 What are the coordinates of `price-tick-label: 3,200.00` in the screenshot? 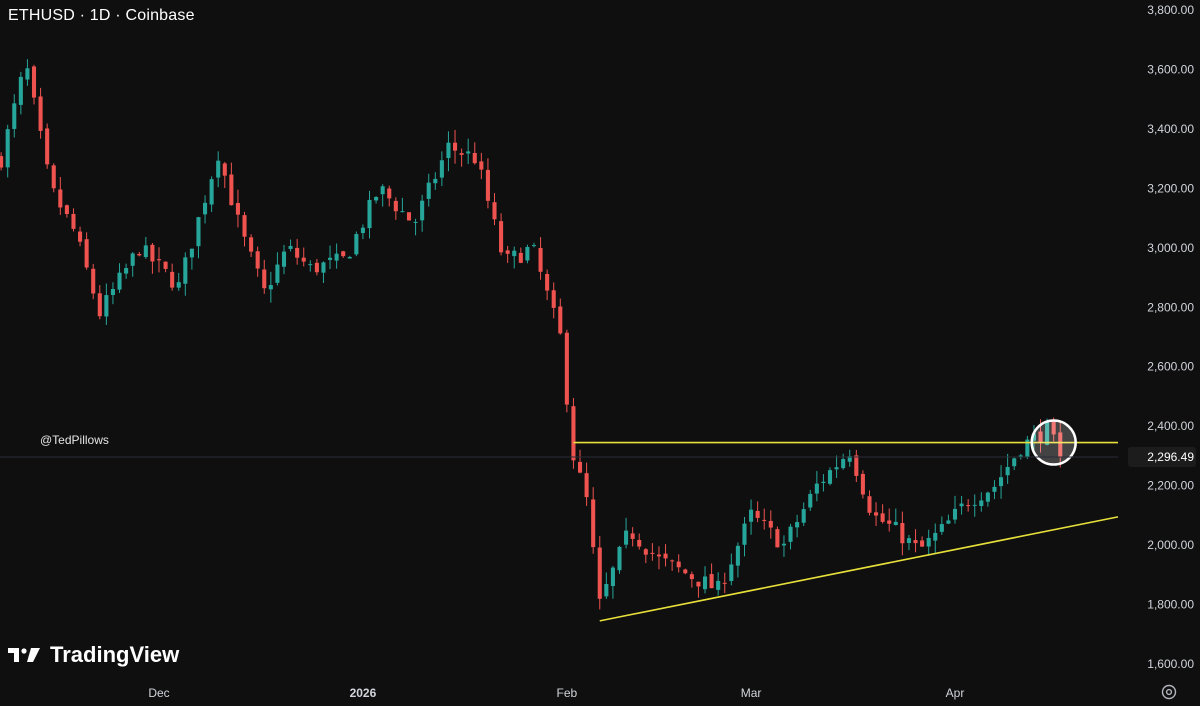 It's located at (1170, 188).